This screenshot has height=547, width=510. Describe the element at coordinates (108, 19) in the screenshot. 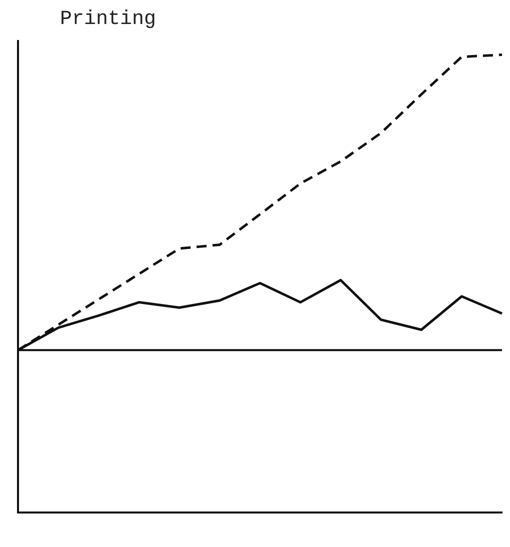

I see `chart-title: Printing` at that location.